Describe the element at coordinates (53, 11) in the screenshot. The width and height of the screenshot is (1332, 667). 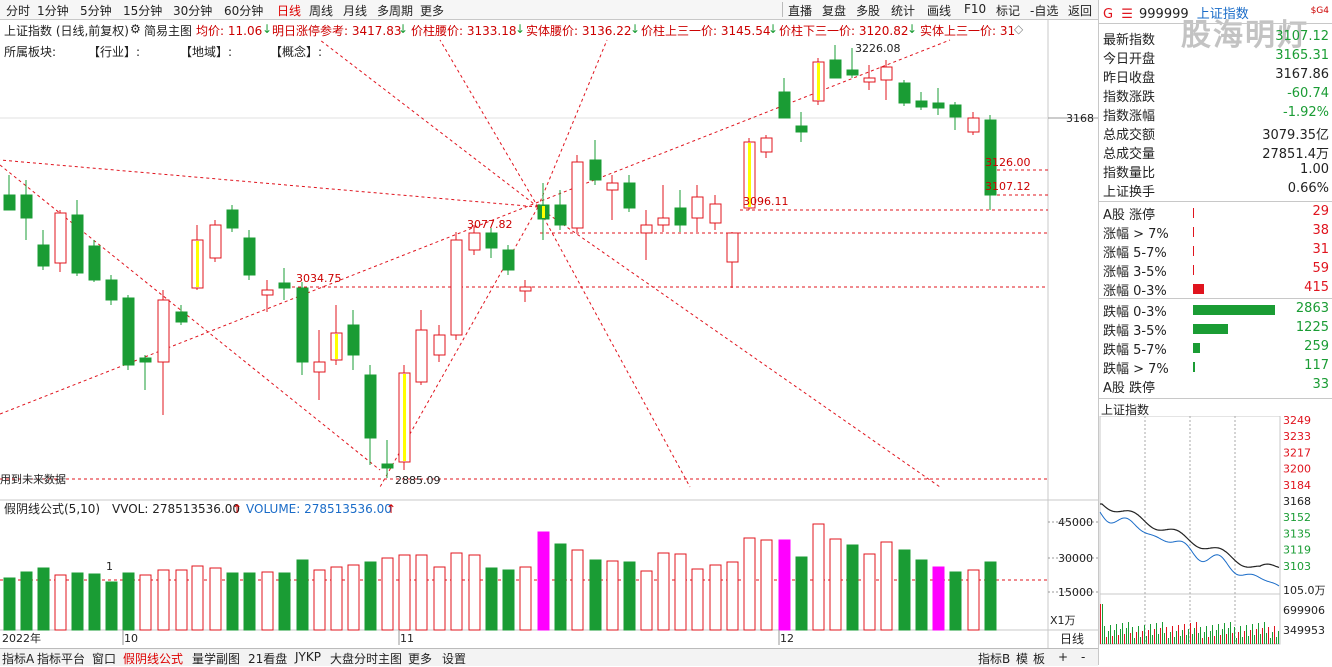
I see `tab-1min: 1分钟` at that location.